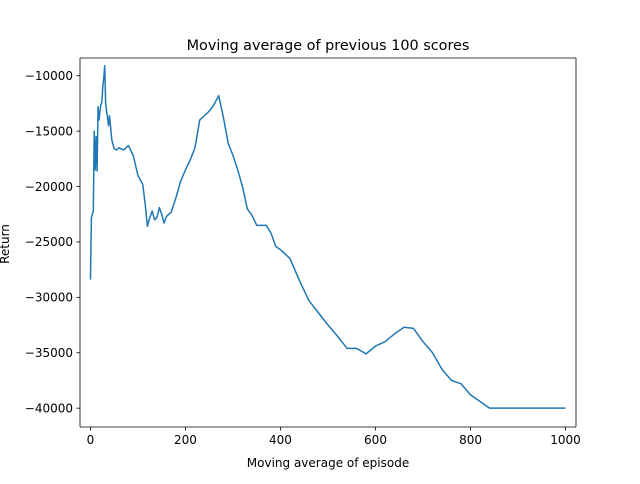 This screenshot has height=484, width=640. Describe the element at coordinates (6, 244) in the screenshot. I see `y-axis-label: Return` at that location.